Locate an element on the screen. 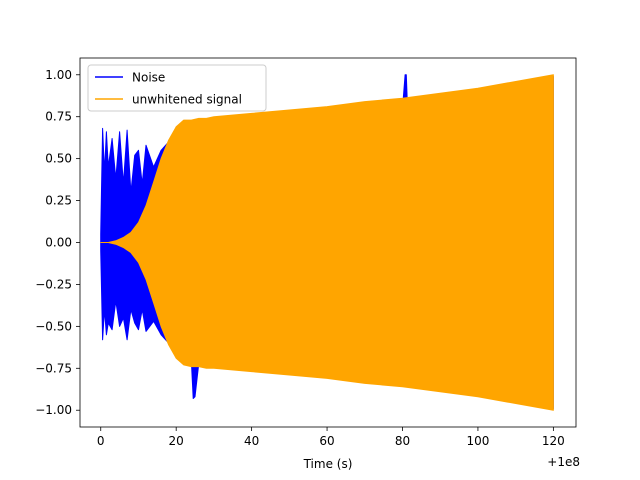 The image size is (640, 480). y-tick-label: 0.00 is located at coordinates (58, 243).